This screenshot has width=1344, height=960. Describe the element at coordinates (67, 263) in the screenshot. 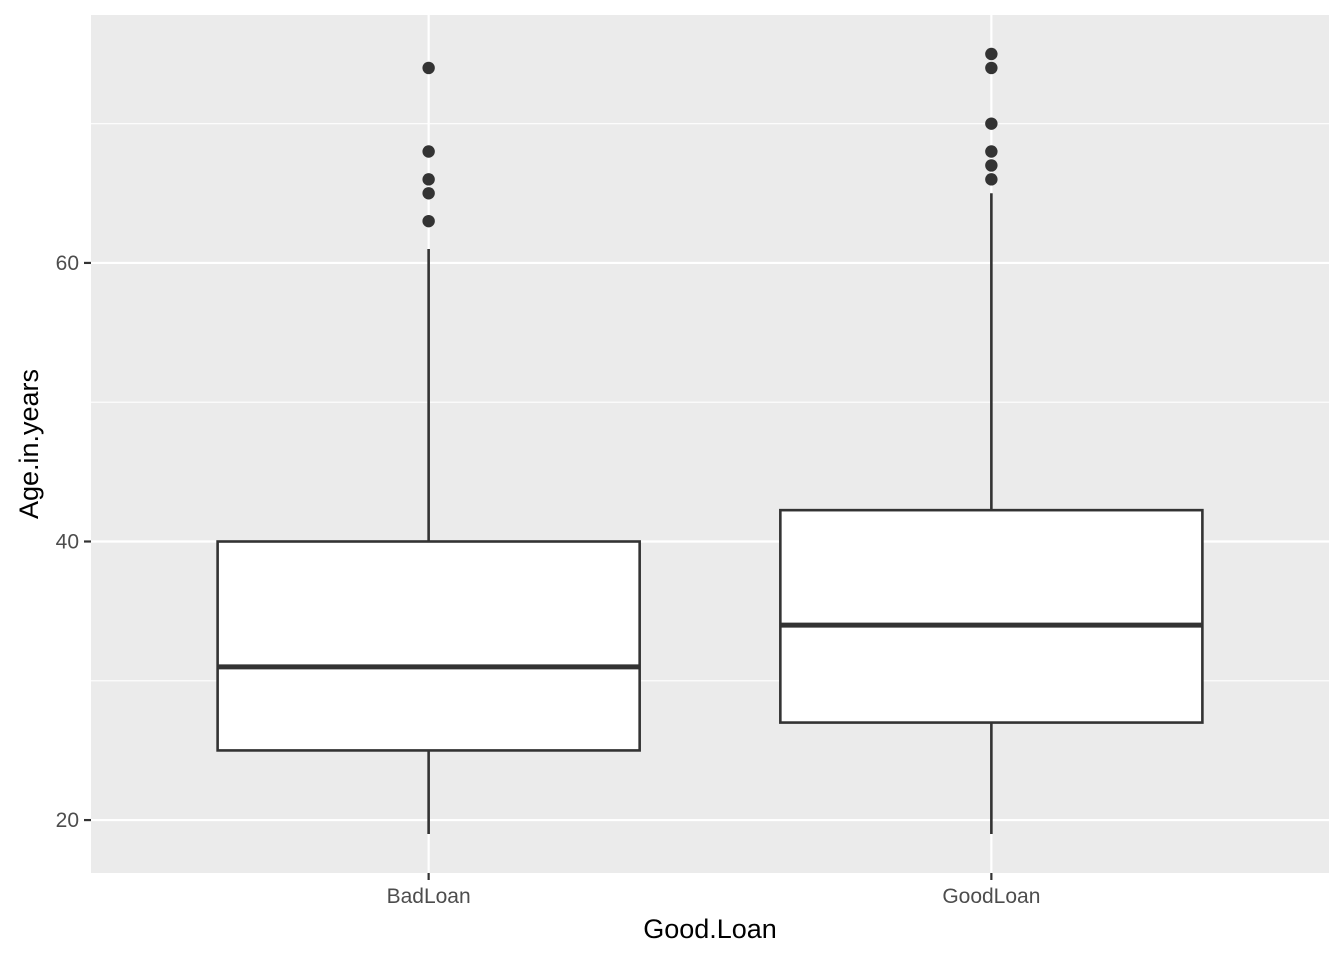

I see `y-tick-label: 60` at that location.